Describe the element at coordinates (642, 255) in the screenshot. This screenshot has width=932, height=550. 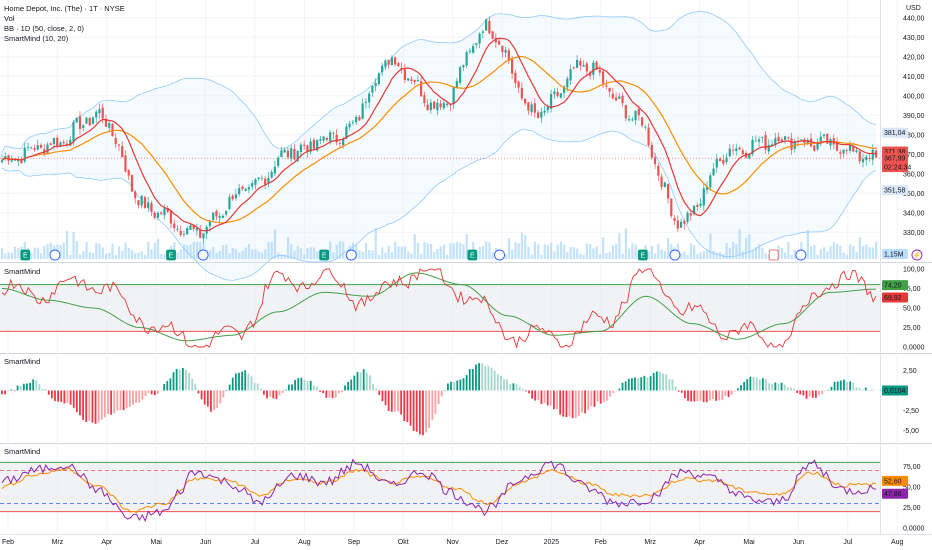
I see `earnings-marker` at that location.